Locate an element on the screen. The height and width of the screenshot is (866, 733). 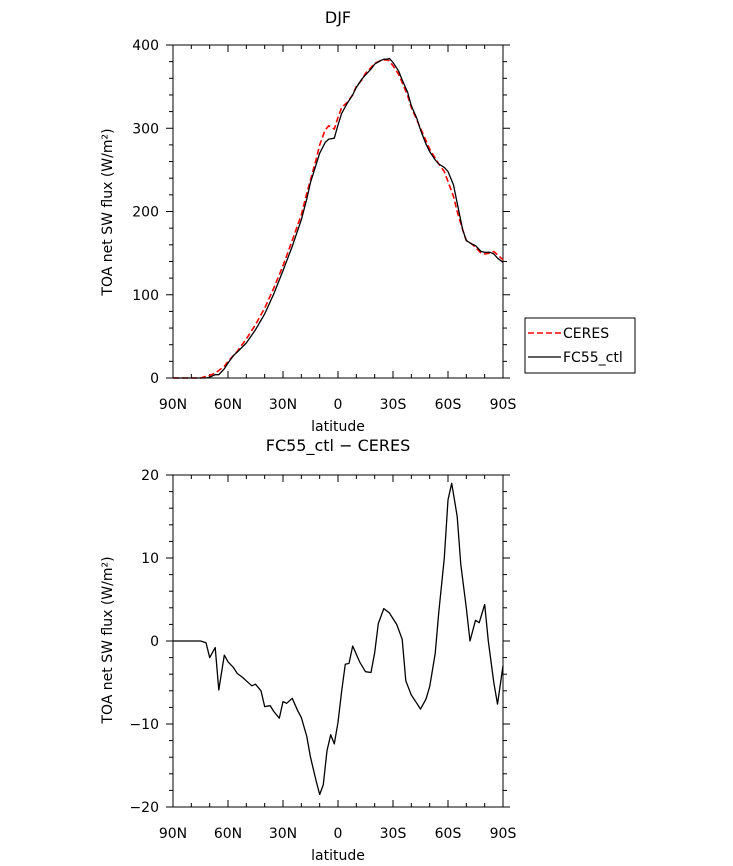
legend-box is located at coordinates (580, 345).